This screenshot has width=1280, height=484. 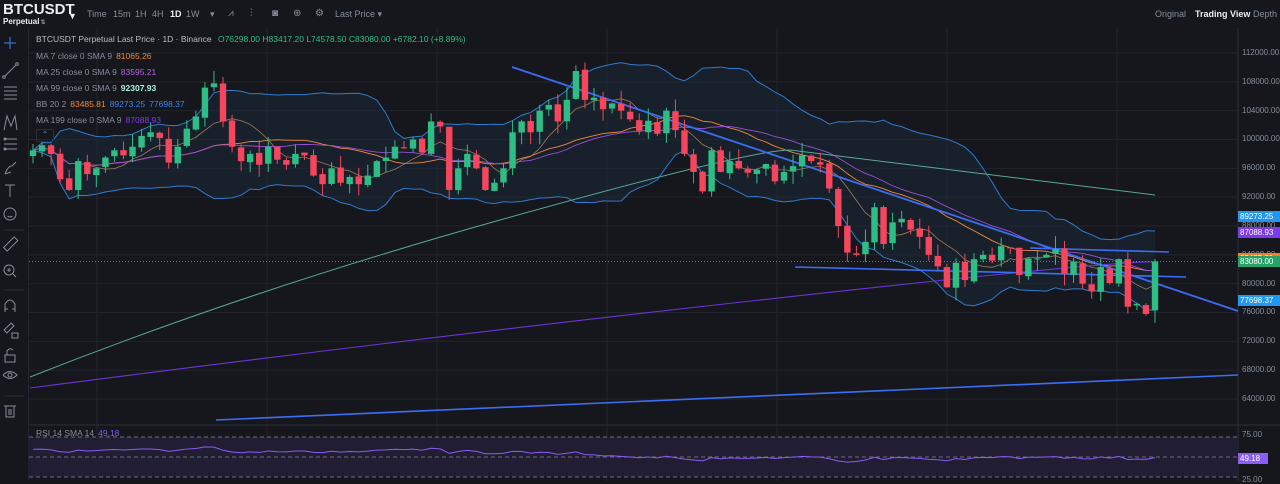 I want to click on price-type-select: Last Price ▾, so click(x=359, y=14).